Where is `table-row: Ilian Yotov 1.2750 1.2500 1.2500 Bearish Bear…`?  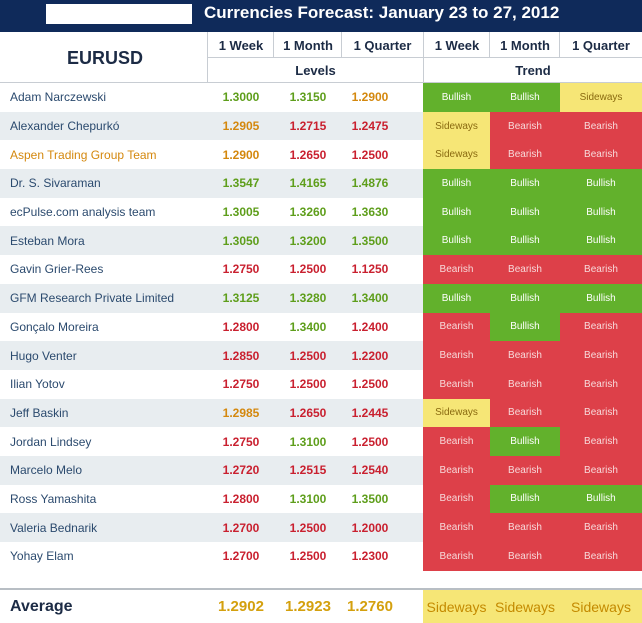 table-row: Ilian Yotov 1.2750 1.2500 1.2500 Bearish Bear… is located at coordinates (321, 384).